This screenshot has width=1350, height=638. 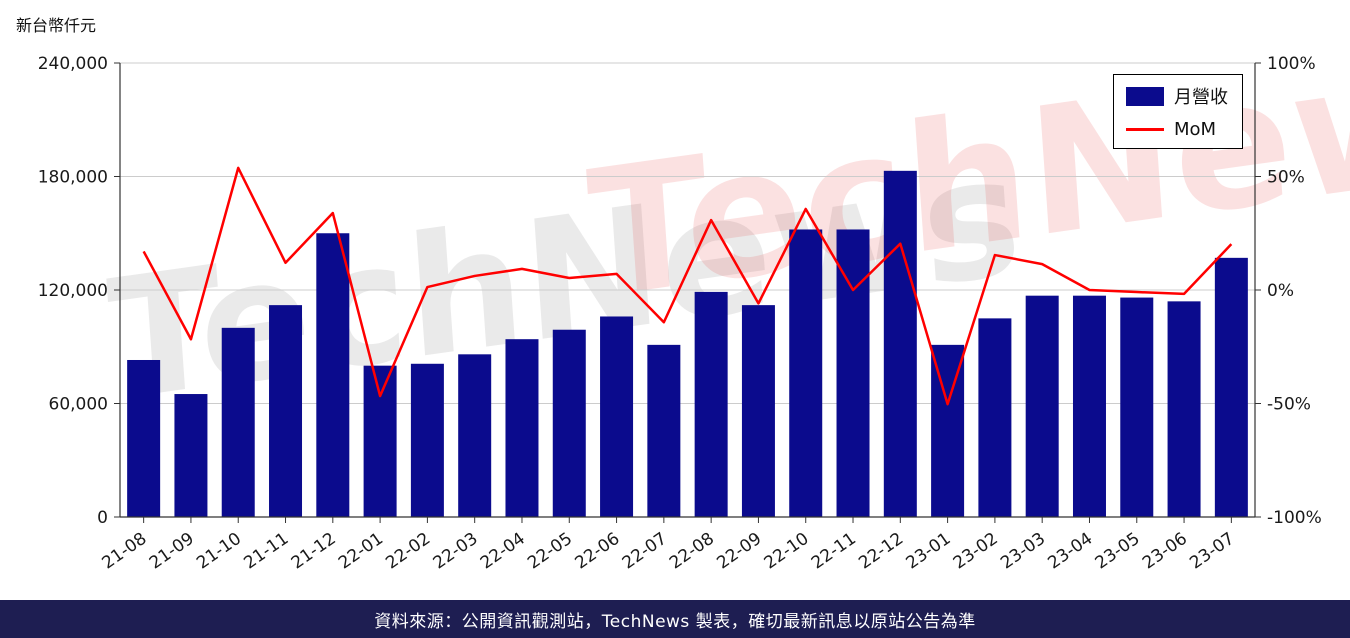 I want to click on left-tick-label: 0, so click(x=102, y=518).